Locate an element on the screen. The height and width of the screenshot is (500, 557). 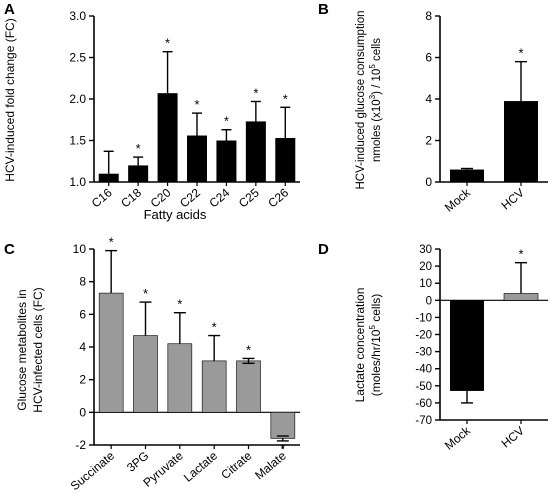
panel-a-xlabel: Fatty acids is located at coordinates (175, 214).